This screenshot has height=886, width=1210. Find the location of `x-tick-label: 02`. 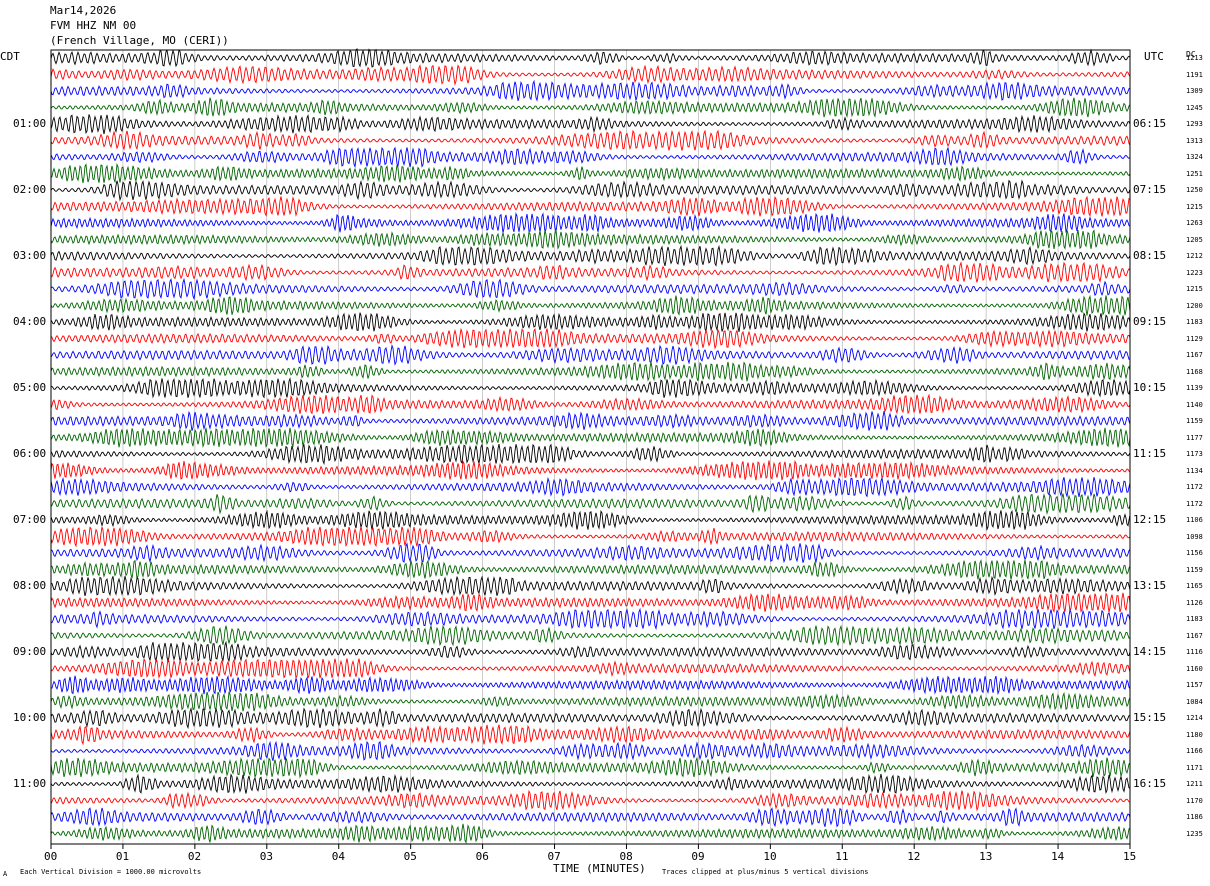

x-tick-label: 02 is located at coordinates (194, 856).